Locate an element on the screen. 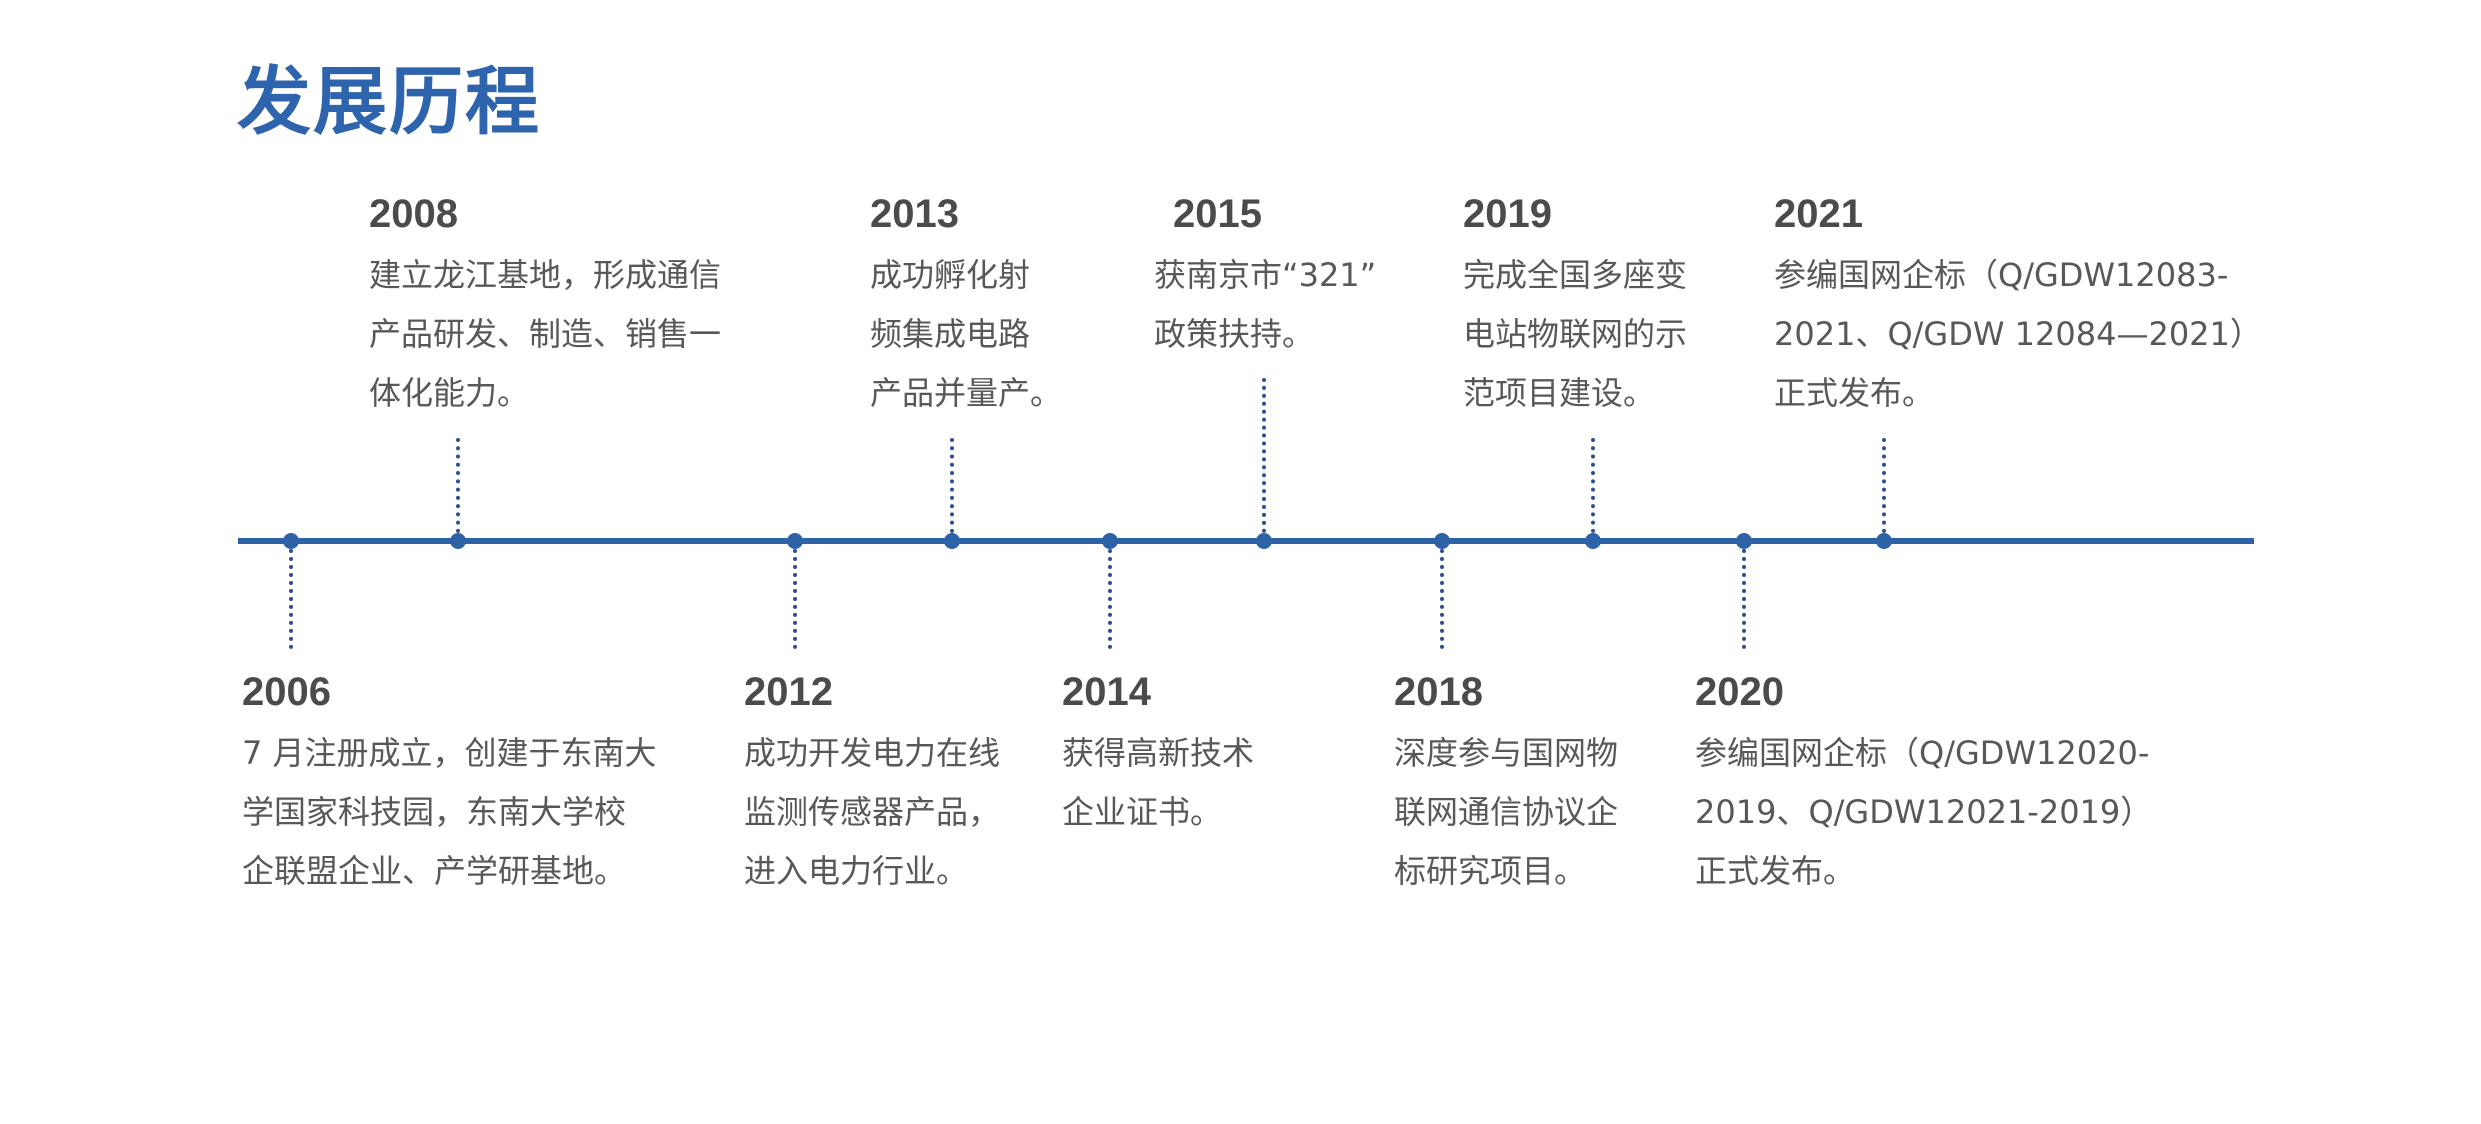 This screenshot has width=2481, height=1124. dotted-connector-2014 is located at coordinates (1110, 599).